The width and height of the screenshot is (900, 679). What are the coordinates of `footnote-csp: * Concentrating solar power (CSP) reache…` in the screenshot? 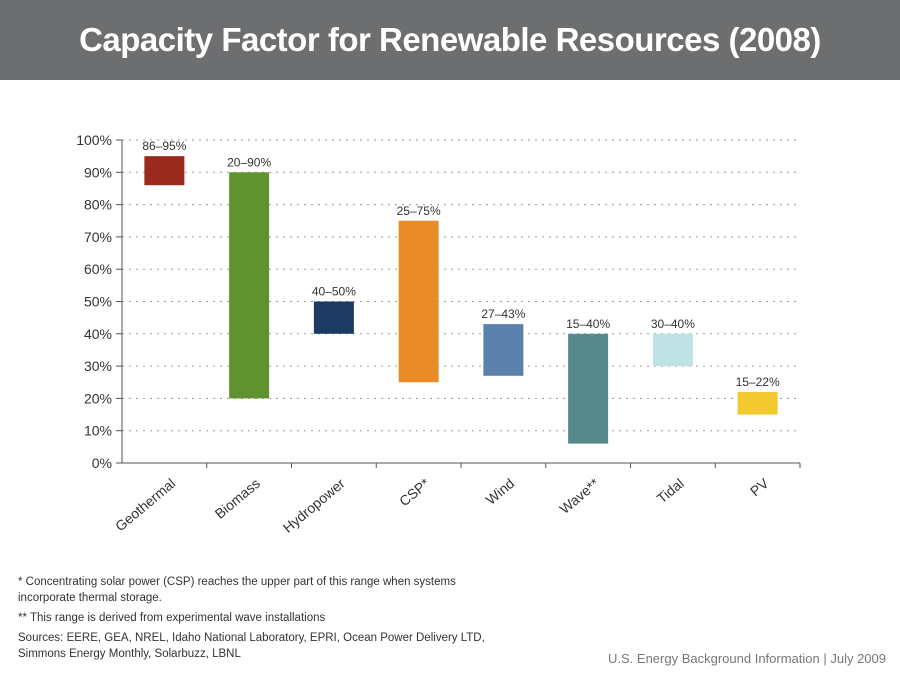 It's located at (237, 590).